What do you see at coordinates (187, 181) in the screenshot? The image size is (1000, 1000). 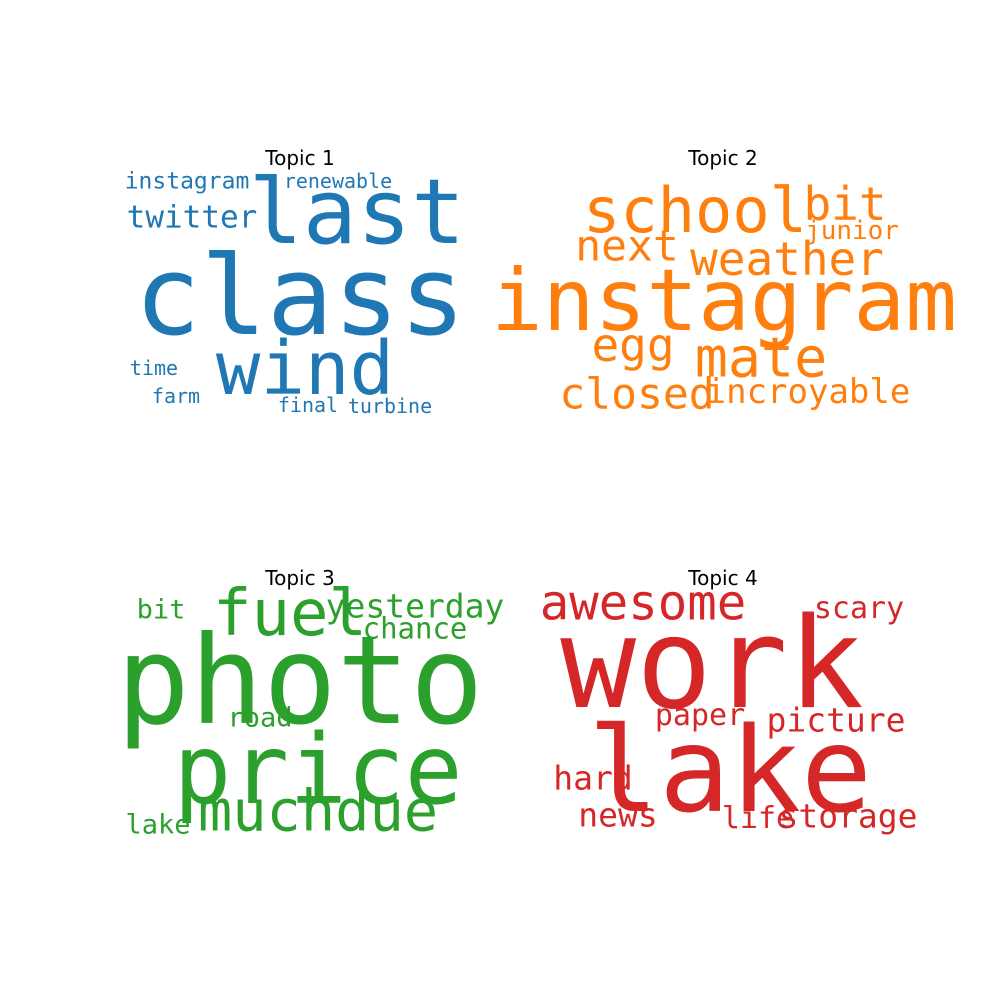 I see `topic-1-word-instagram: instagram` at bounding box center [187, 181].